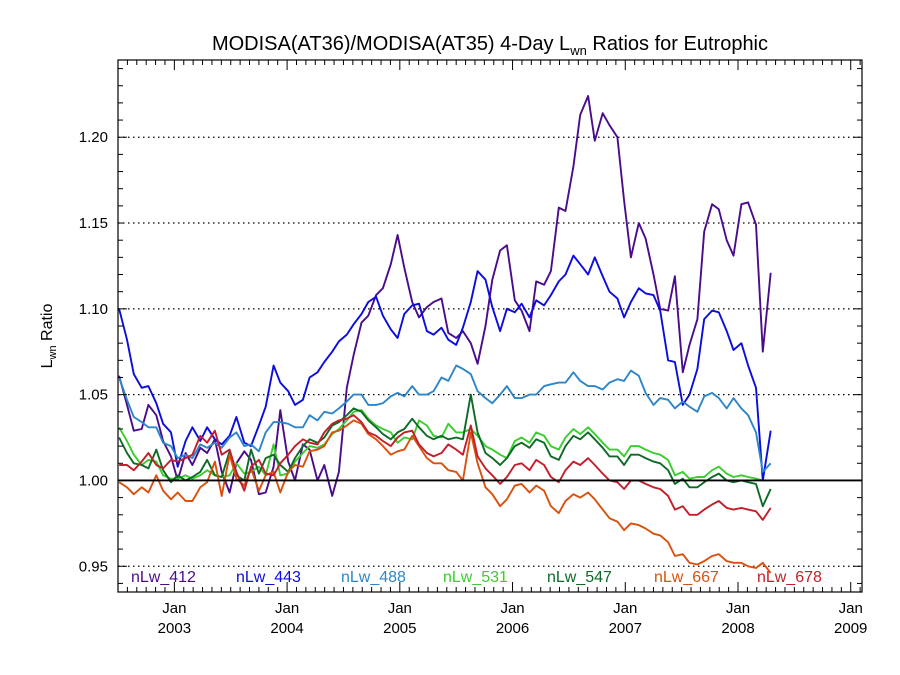 This screenshot has width=900, height=675. I want to click on x-tick-label-year: 2004, so click(286, 628).